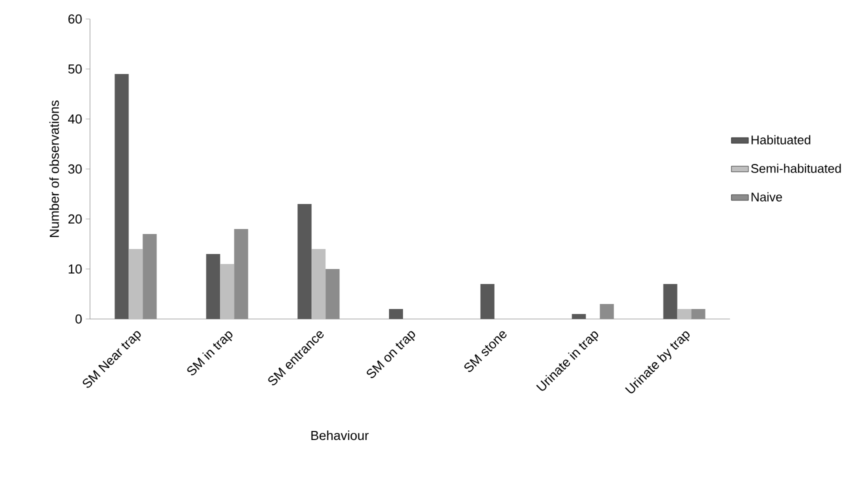 The image size is (868, 500). I want to click on y-axis-title: Number of observations, so click(54, 168).